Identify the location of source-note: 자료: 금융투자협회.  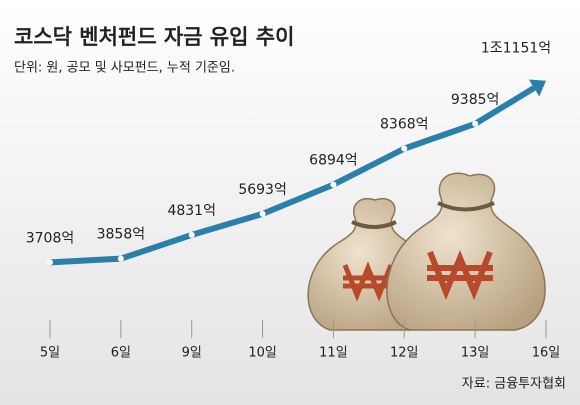
(514, 384).